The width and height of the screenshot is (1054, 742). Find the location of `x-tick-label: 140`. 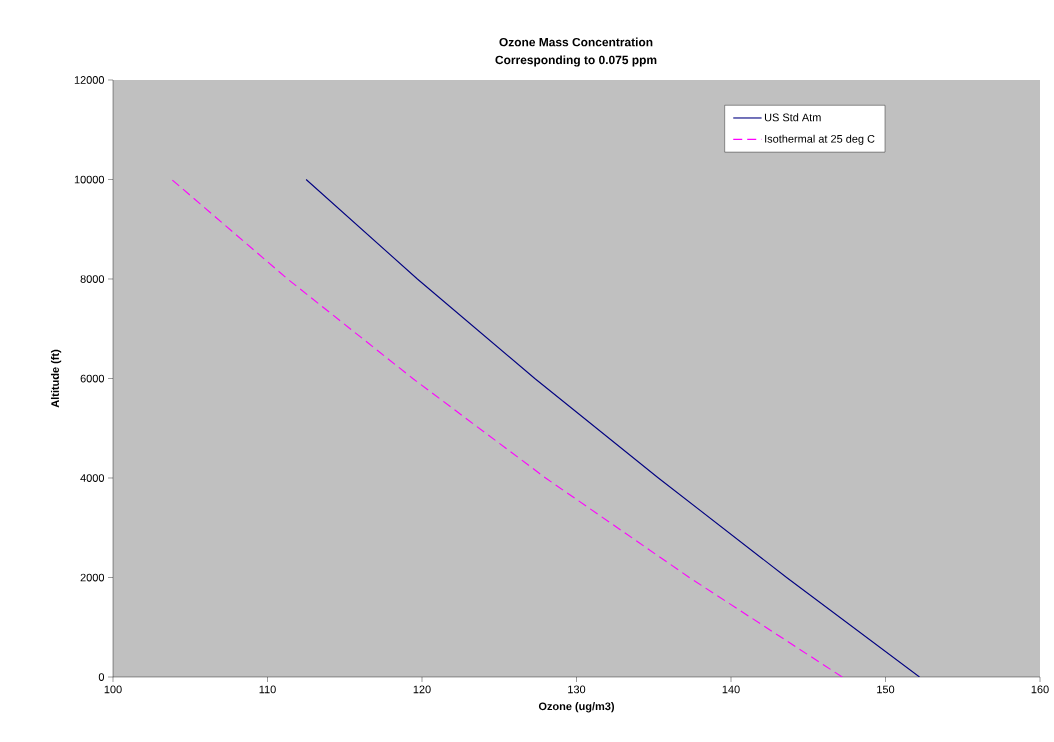

x-tick-label: 140 is located at coordinates (731, 689).